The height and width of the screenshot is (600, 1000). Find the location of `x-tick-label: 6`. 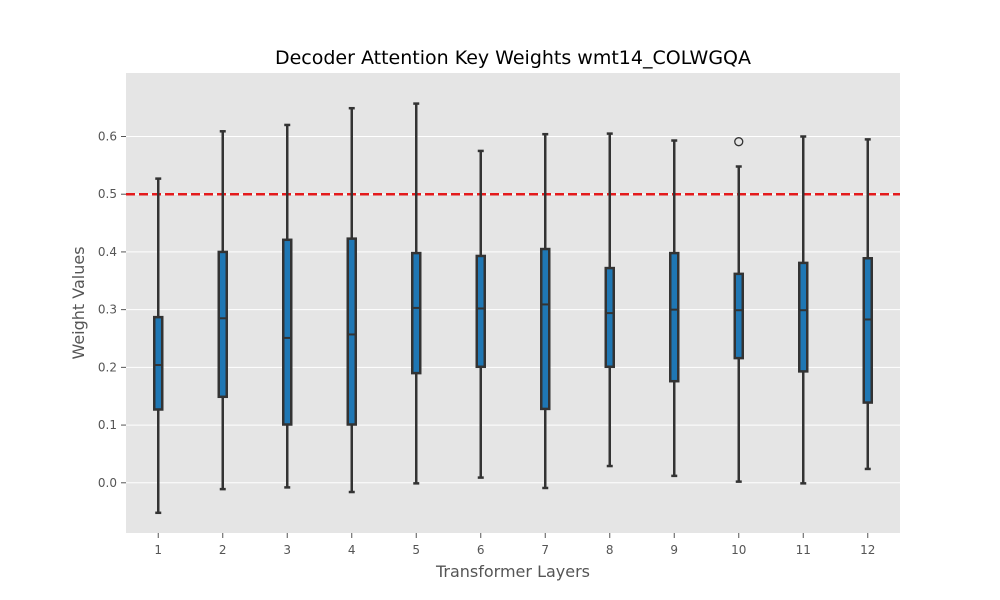

x-tick-label: 6 is located at coordinates (481, 550).